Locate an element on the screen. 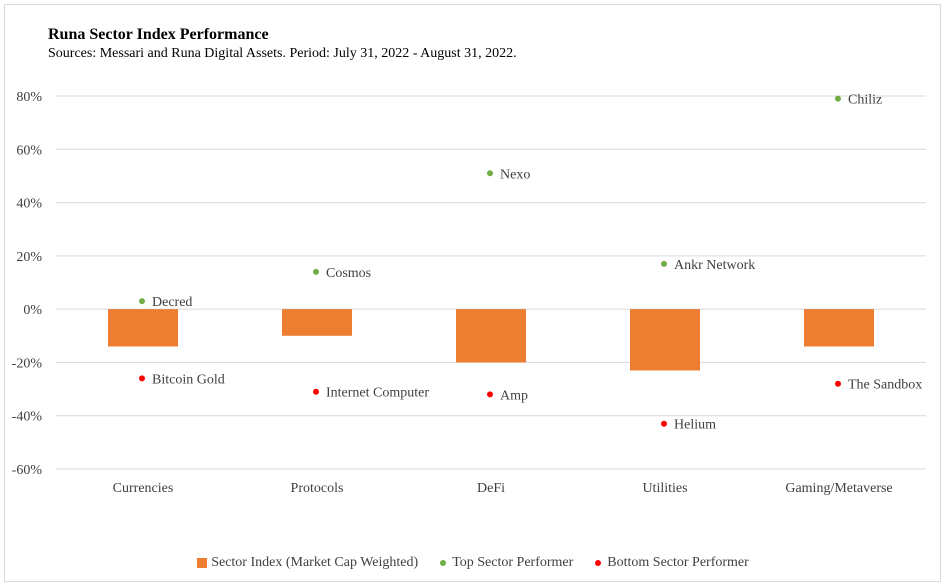 This screenshot has height=587, width=946. x-tick-label: Gaming/Metaverse is located at coordinates (838, 488).